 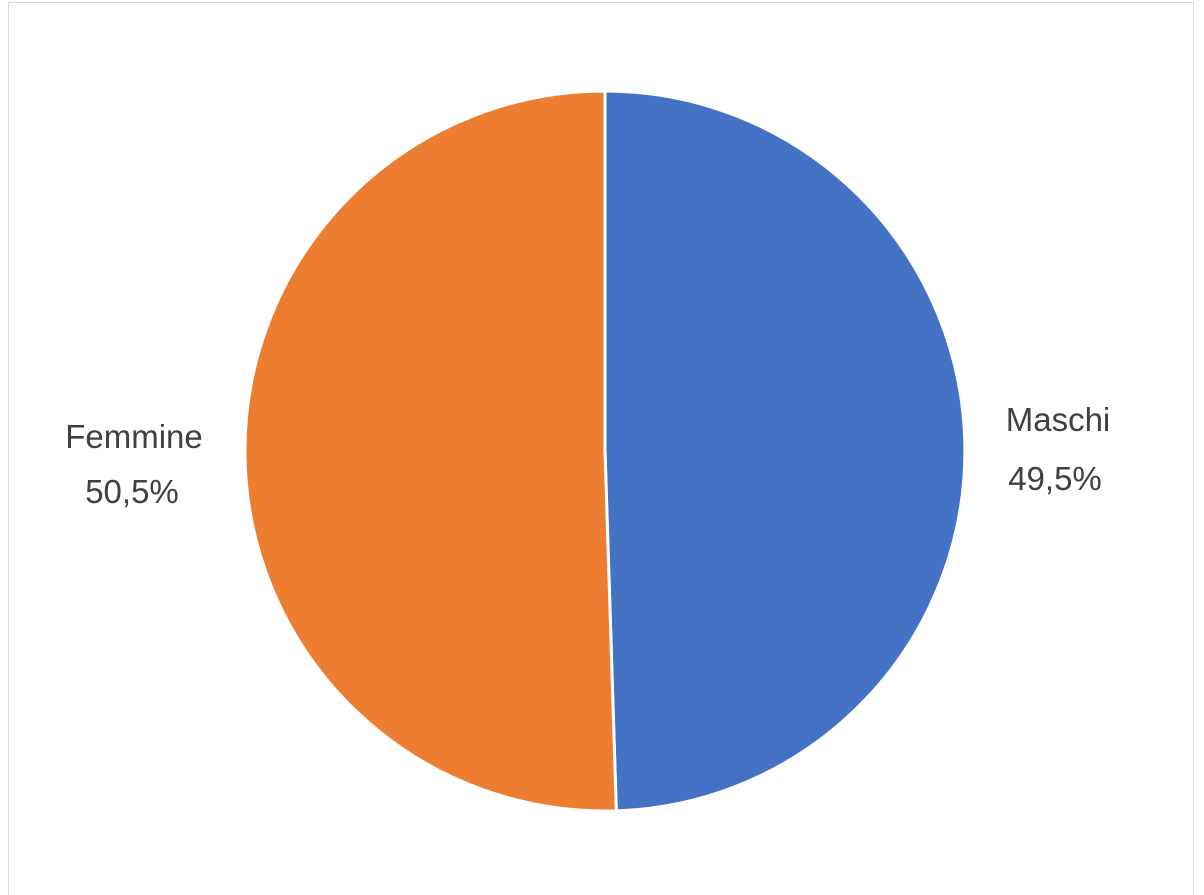 What do you see at coordinates (134, 436) in the screenshot?
I see `slice-label-femmine-name: Femmine` at bounding box center [134, 436].